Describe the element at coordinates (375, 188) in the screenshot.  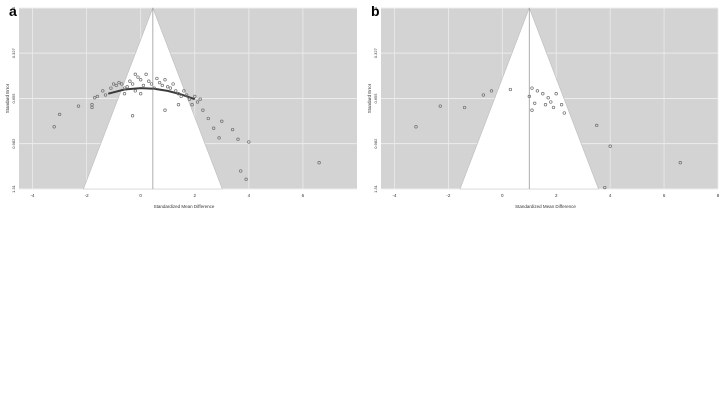
I see `plot-b-ytick-label: 1.31` at that location.